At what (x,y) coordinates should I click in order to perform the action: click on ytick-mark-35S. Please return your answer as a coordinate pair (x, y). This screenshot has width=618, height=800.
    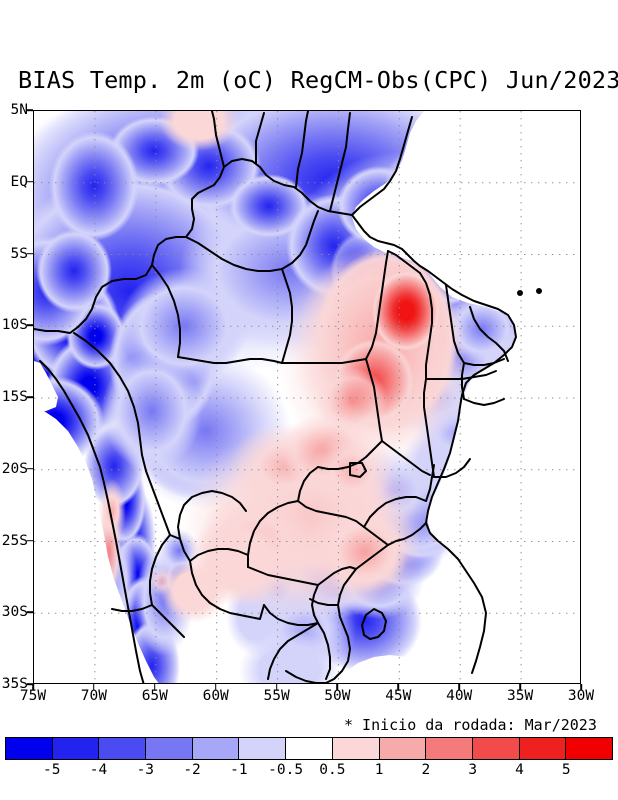
    Looking at the image, I should click on (30, 684).